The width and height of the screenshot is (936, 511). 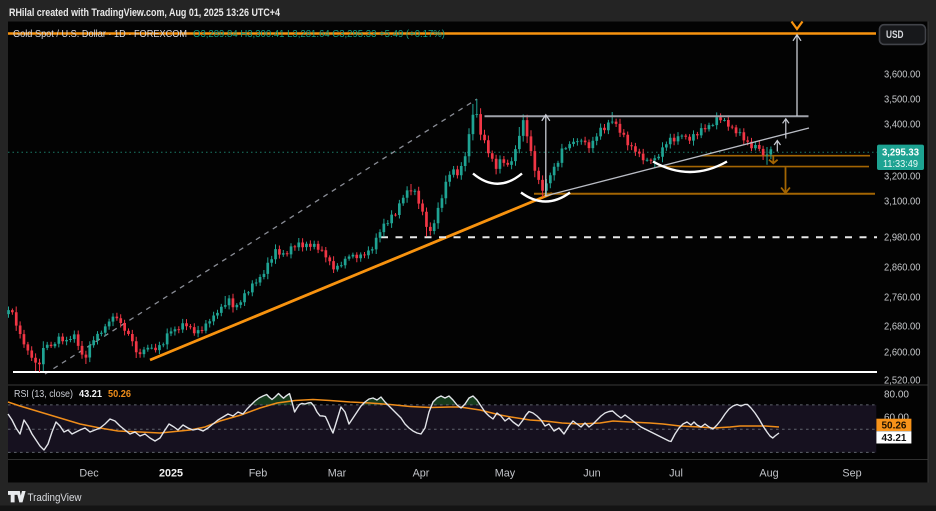 I want to click on svg-text: Jul, so click(x=676, y=474).